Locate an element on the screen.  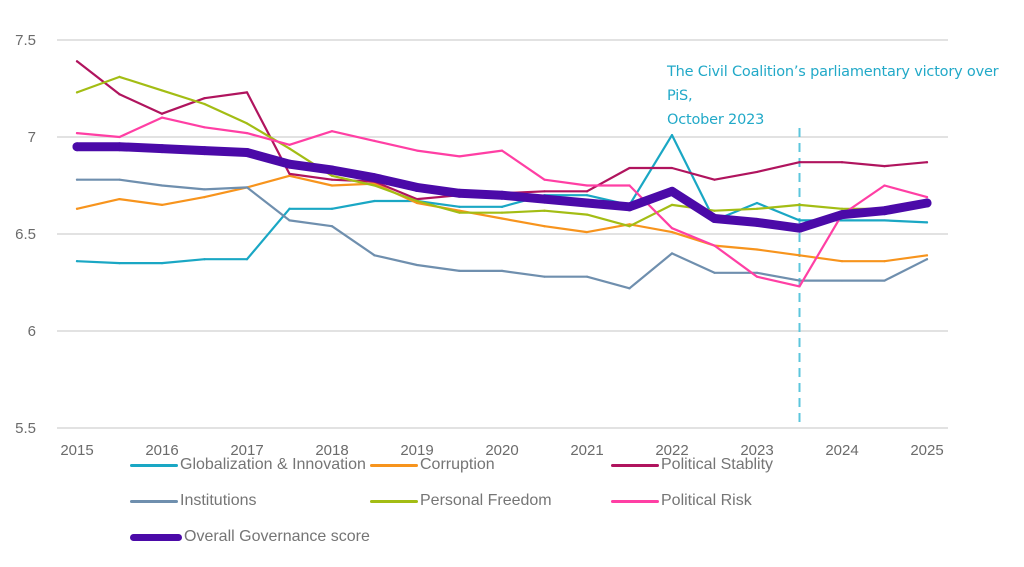
legend-swatch-political-stability is located at coordinates (635, 465).